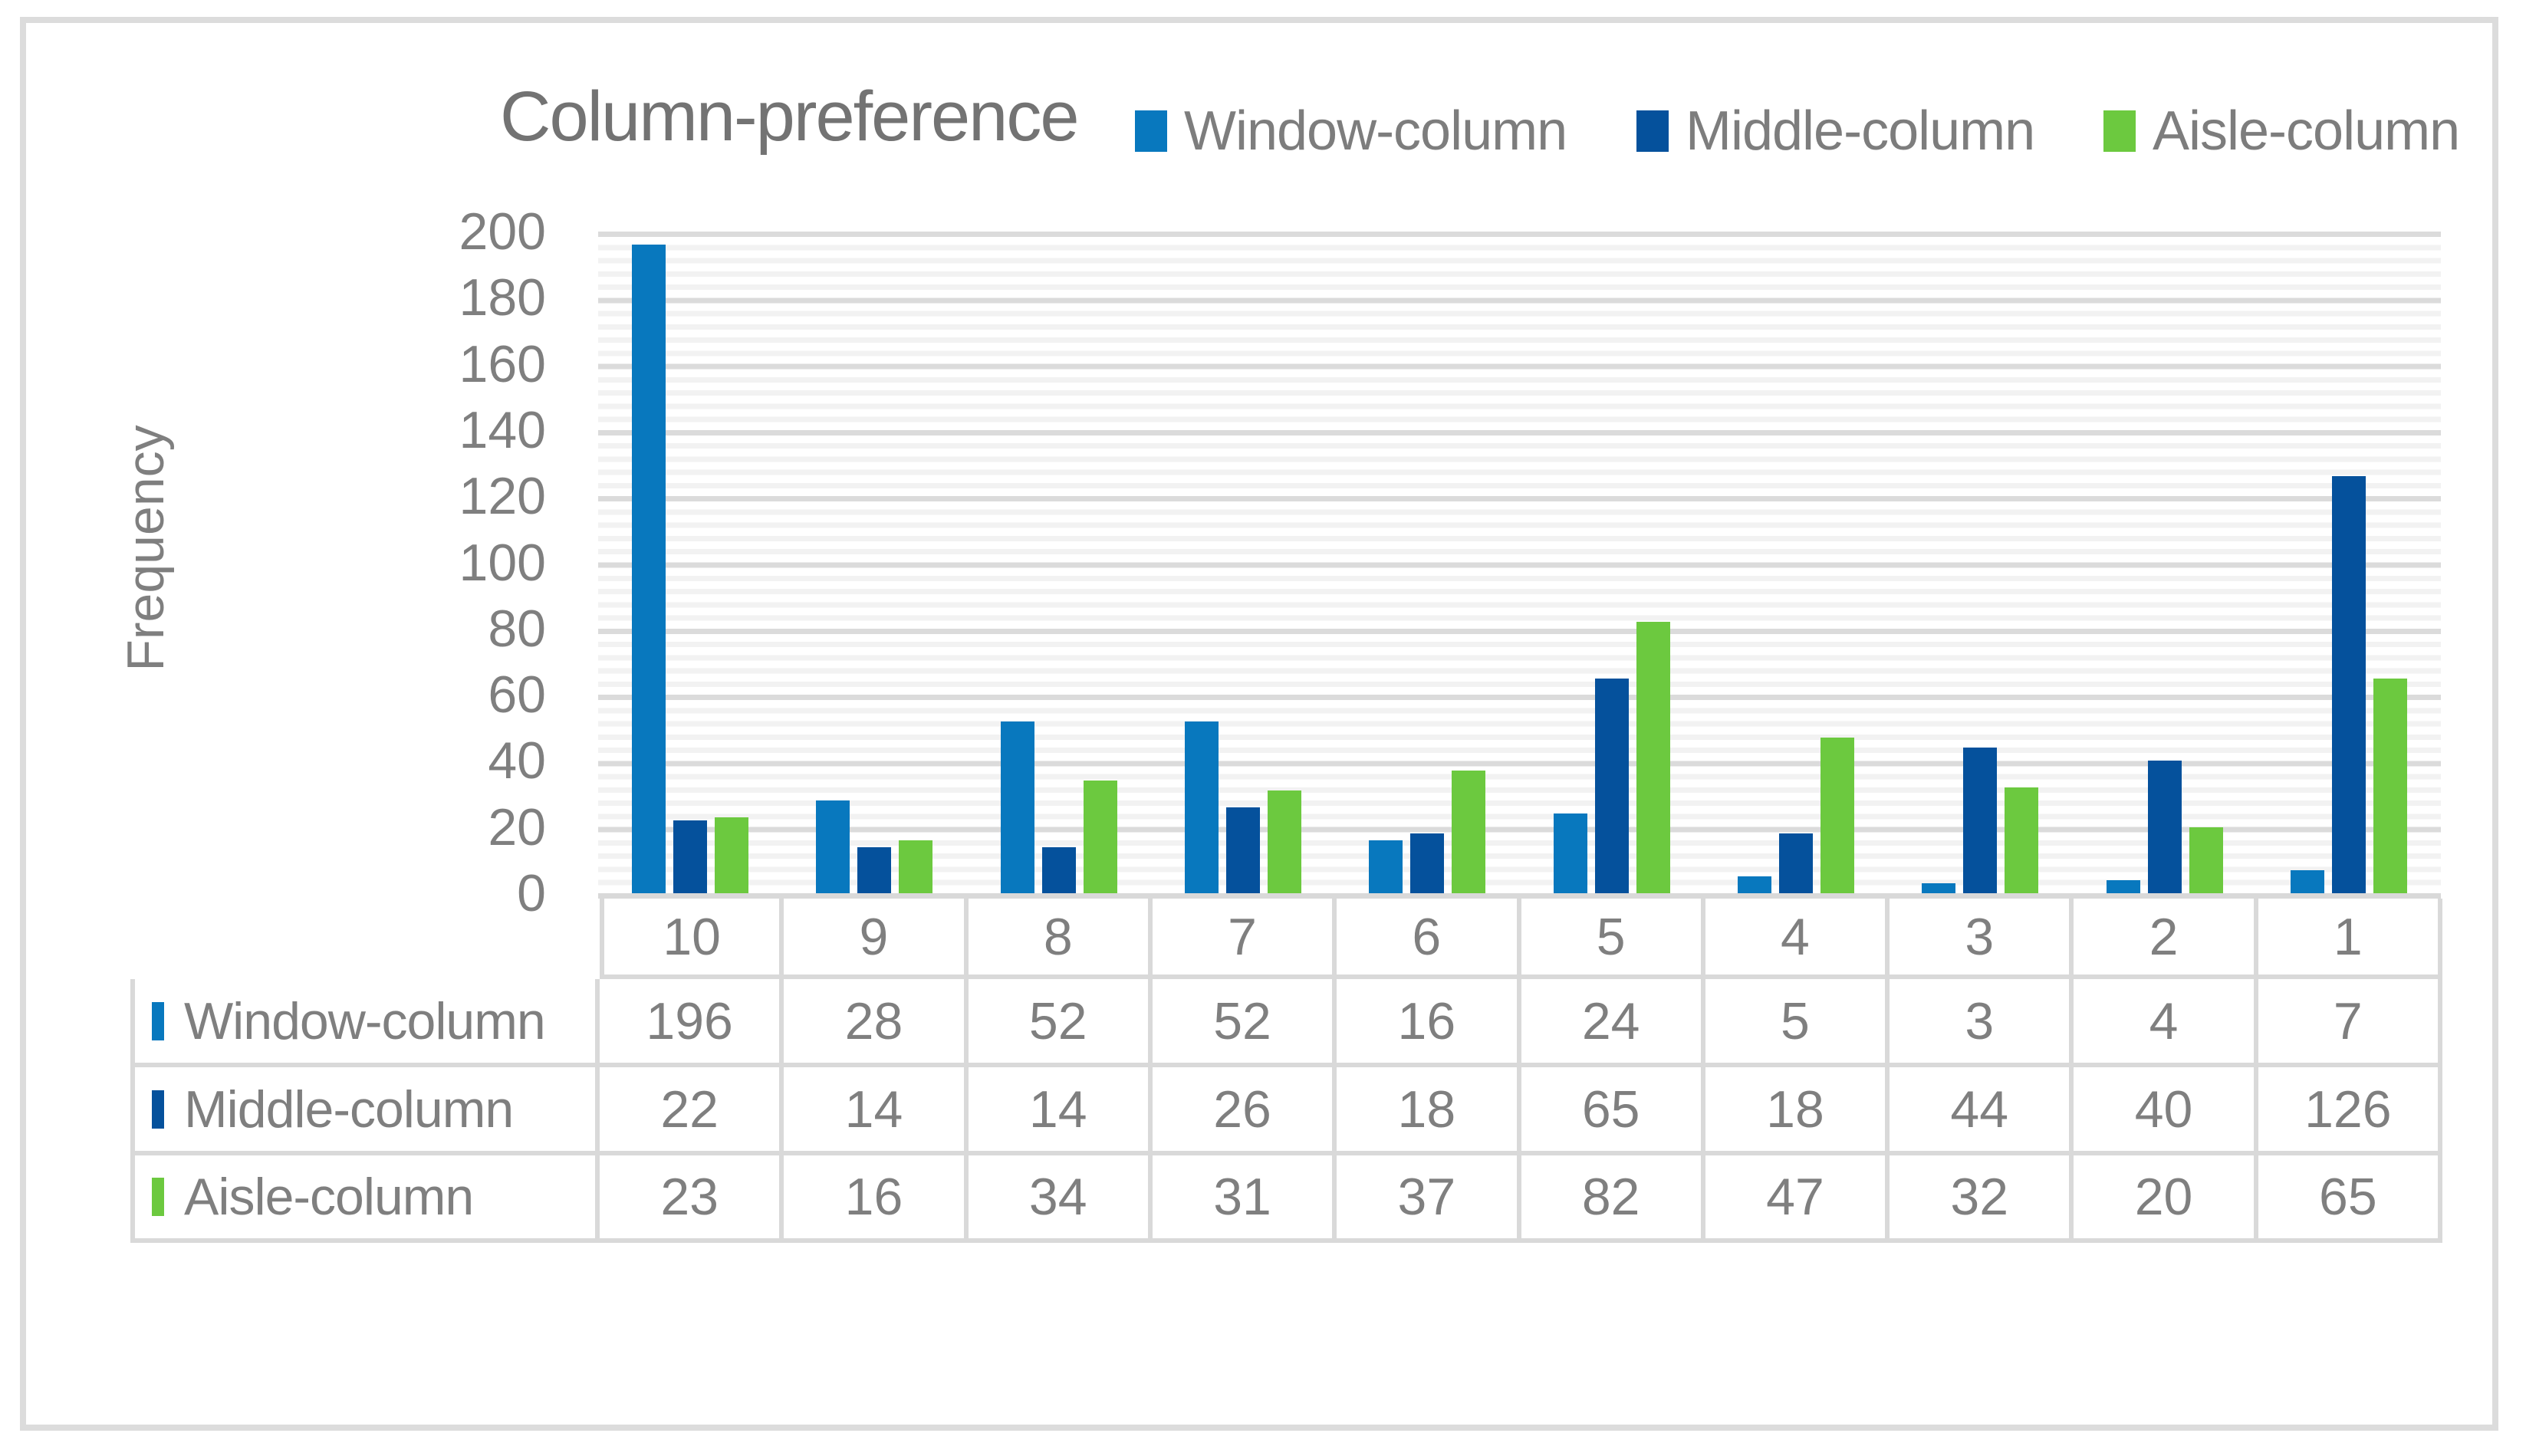 The image size is (2526, 1456). I want to click on bar-aisle-column-cat9, so click(916, 866).